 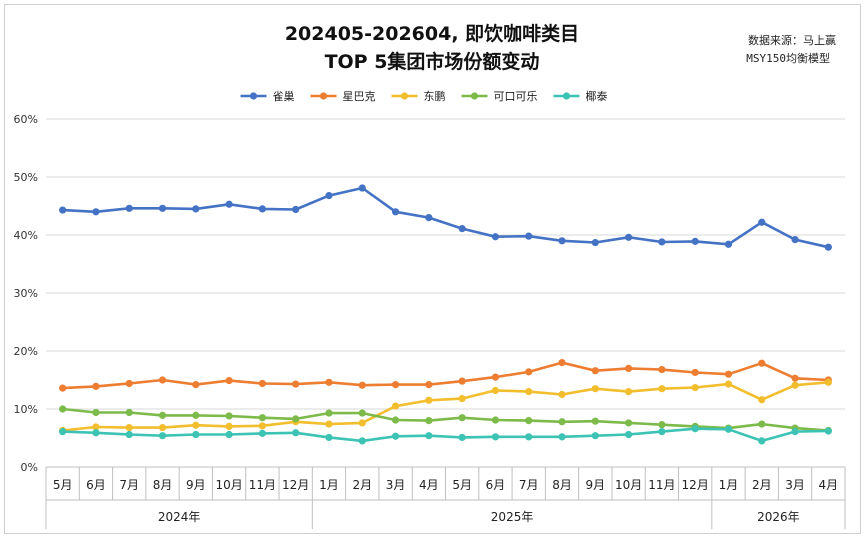 What do you see at coordinates (418, 96) in the screenshot?
I see `legend-item-东鹏: 东鹏` at bounding box center [418, 96].